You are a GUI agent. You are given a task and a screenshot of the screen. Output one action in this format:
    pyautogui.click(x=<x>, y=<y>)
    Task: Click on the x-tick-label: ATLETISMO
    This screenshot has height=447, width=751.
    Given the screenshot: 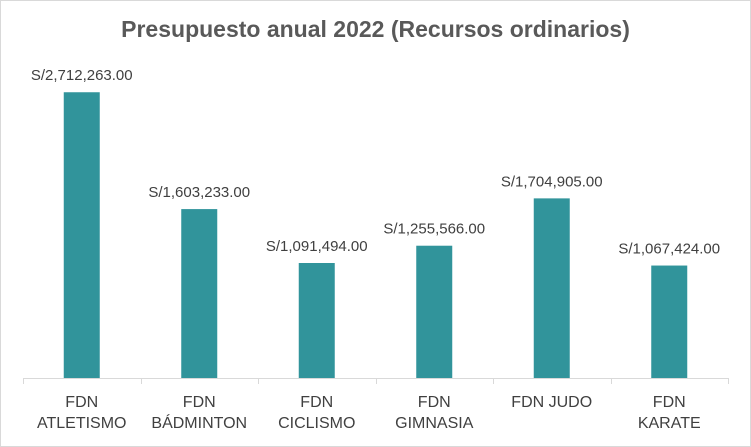 What is the action you would take?
    pyautogui.click(x=82, y=423)
    